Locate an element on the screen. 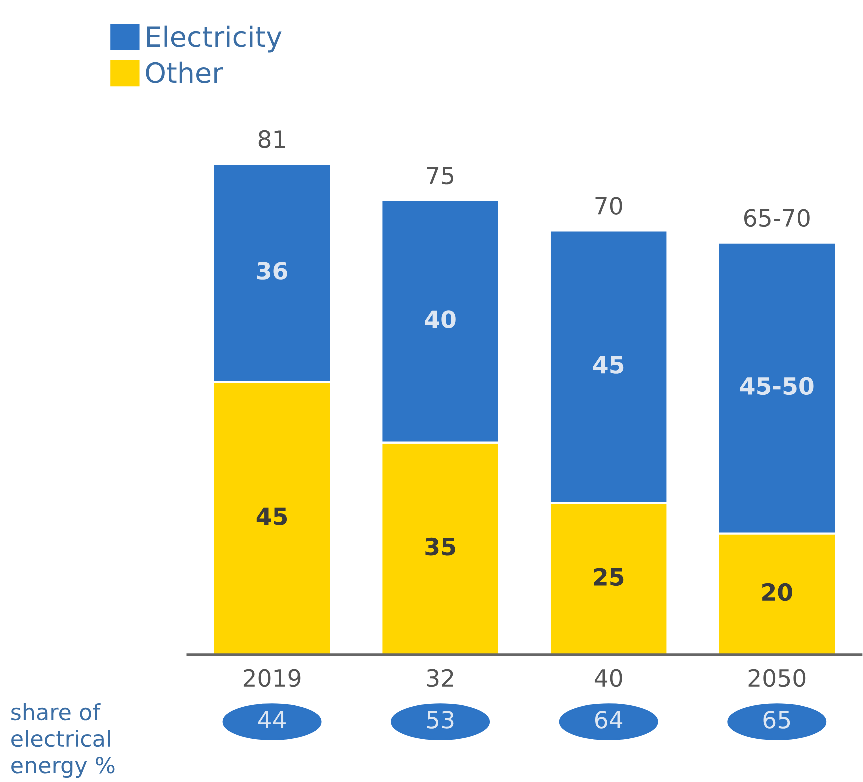 This screenshot has height=782, width=863. x-tick-label: 2019 is located at coordinates (272, 678).